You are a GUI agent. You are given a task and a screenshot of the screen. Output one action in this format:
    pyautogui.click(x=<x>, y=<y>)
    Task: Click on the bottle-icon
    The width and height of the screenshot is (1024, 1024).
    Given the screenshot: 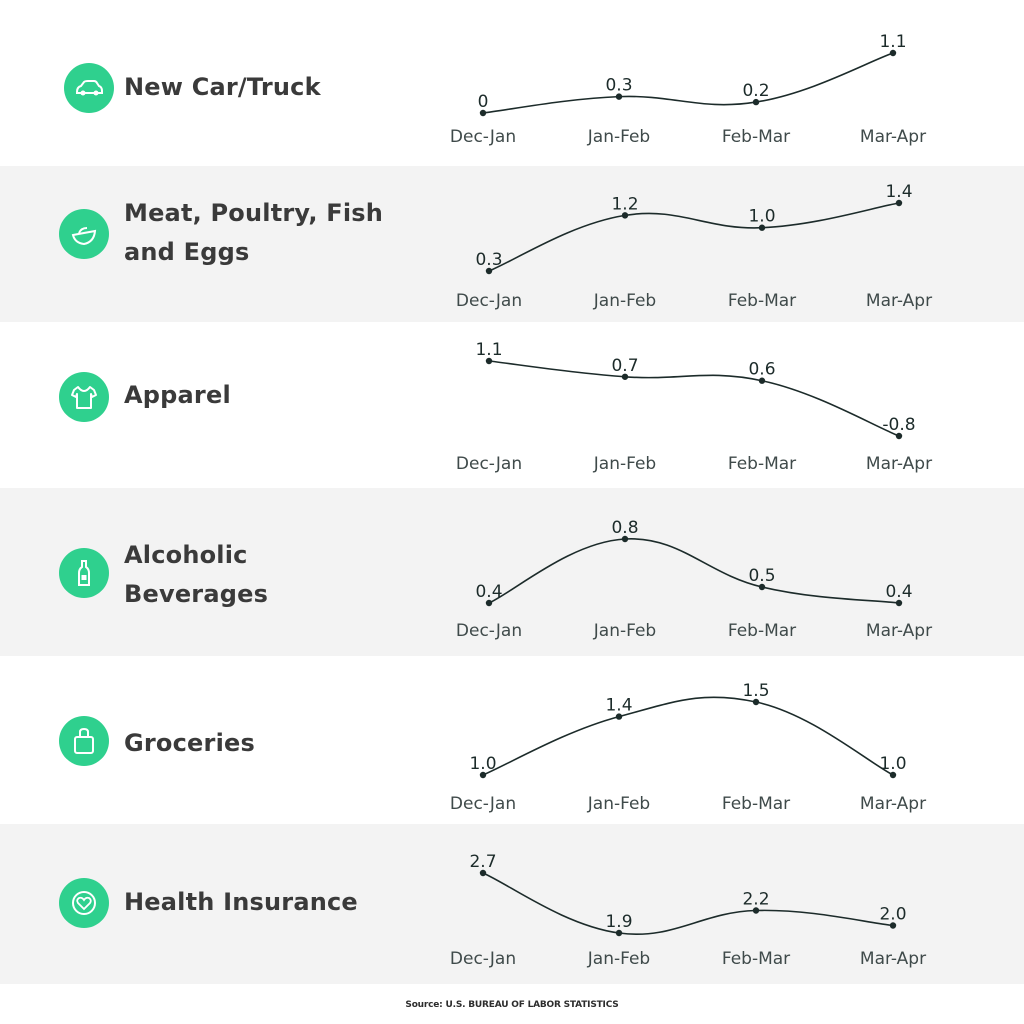 What is the action you would take?
    pyautogui.click(x=84, y=573)
    